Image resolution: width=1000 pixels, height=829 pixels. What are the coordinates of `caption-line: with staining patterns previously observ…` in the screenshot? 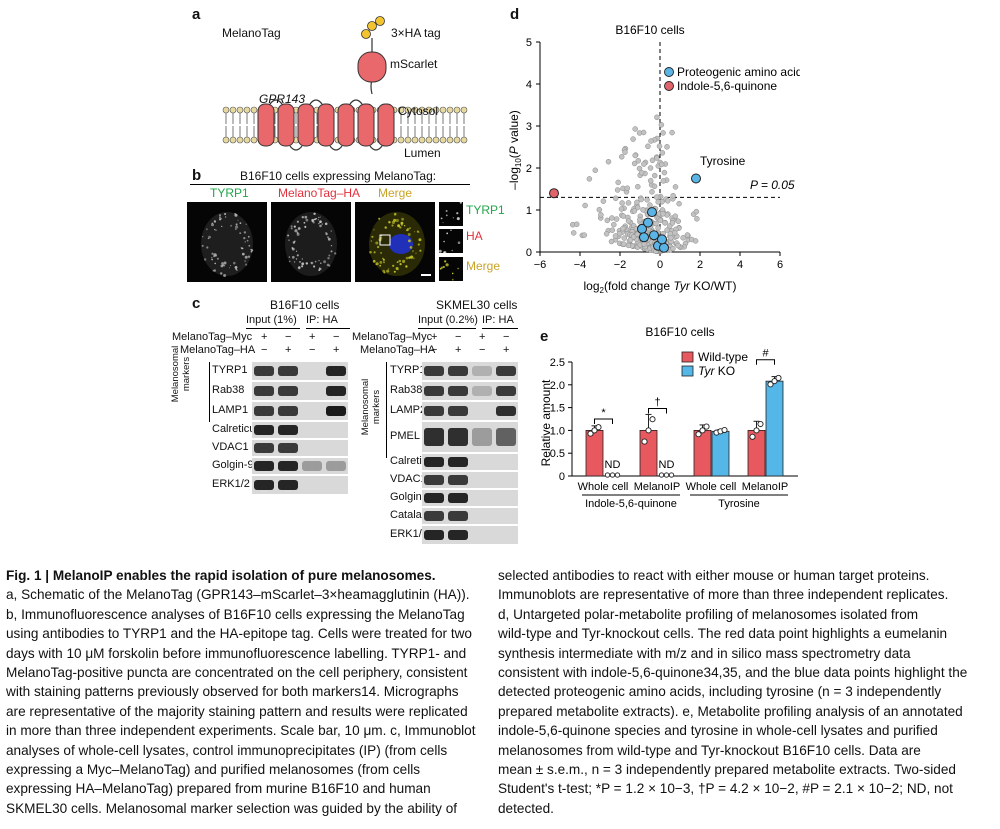 It's located at (232, 692).